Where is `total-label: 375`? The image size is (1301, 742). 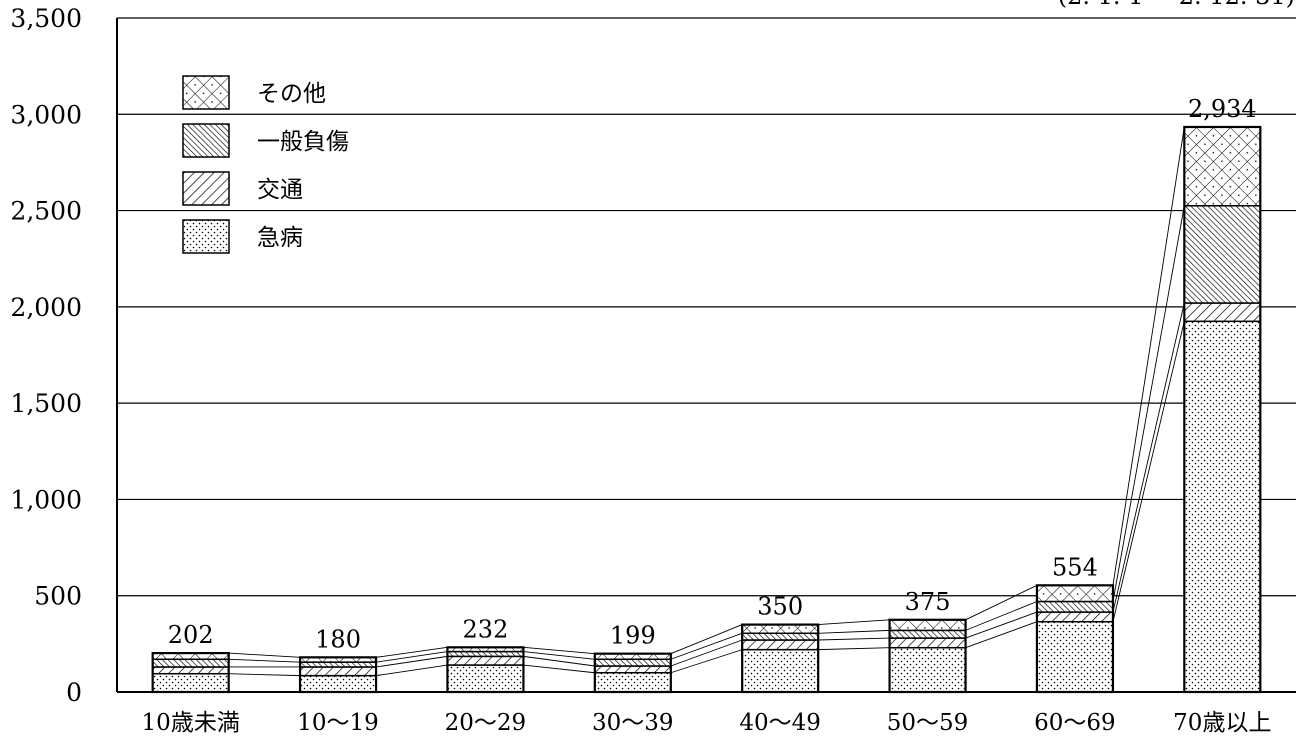
total-label: 375 is located at coordinates (928, 602).